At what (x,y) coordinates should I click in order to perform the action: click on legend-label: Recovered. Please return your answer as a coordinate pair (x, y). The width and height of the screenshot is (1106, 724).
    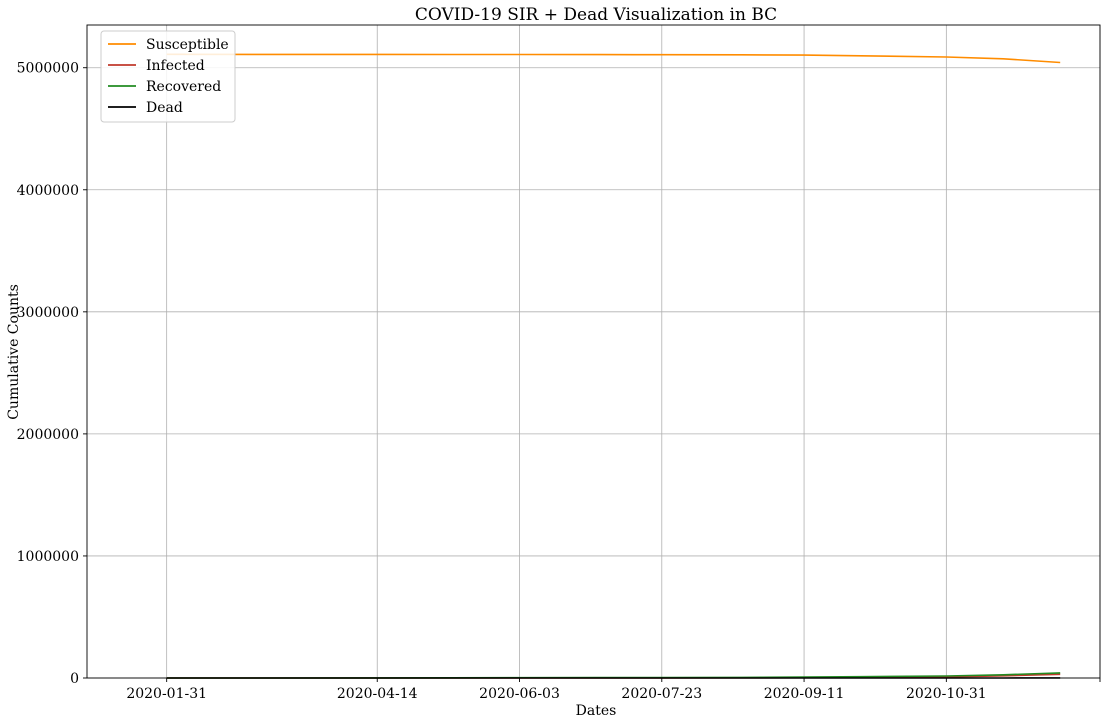
    Looking at the image, I should click on (183, 87).